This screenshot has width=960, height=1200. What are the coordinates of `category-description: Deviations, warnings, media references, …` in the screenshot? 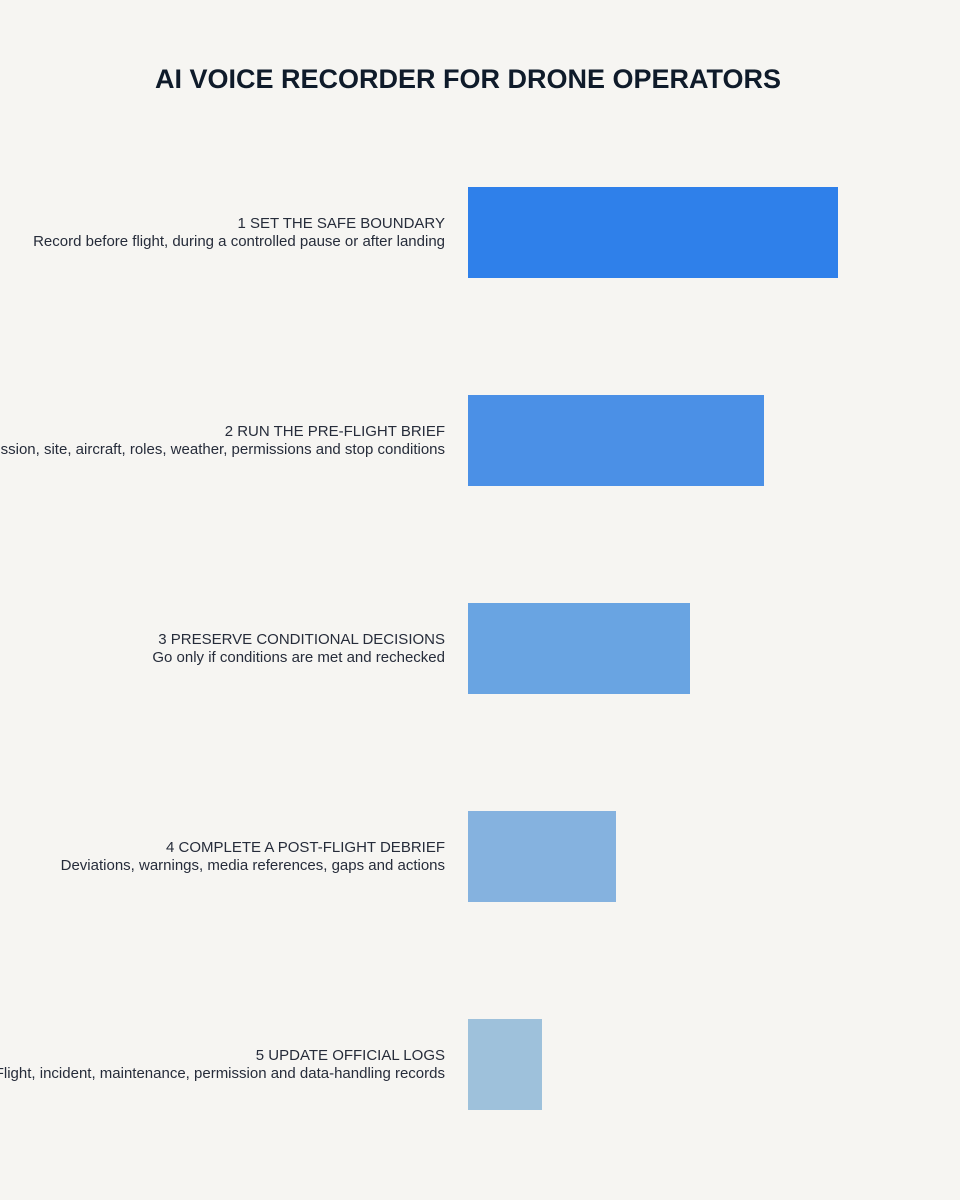 It's located at (253, 865).